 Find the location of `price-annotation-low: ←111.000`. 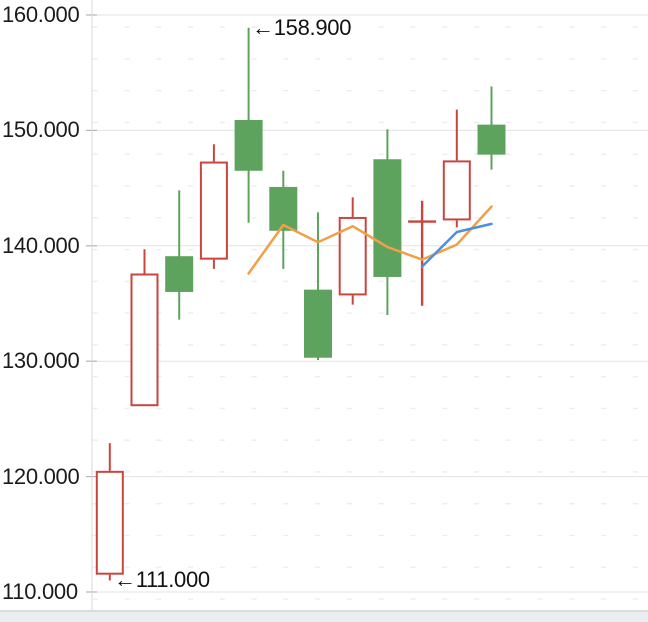

price-annotation-low: ←111.000 is located at coordinates (162, 579).